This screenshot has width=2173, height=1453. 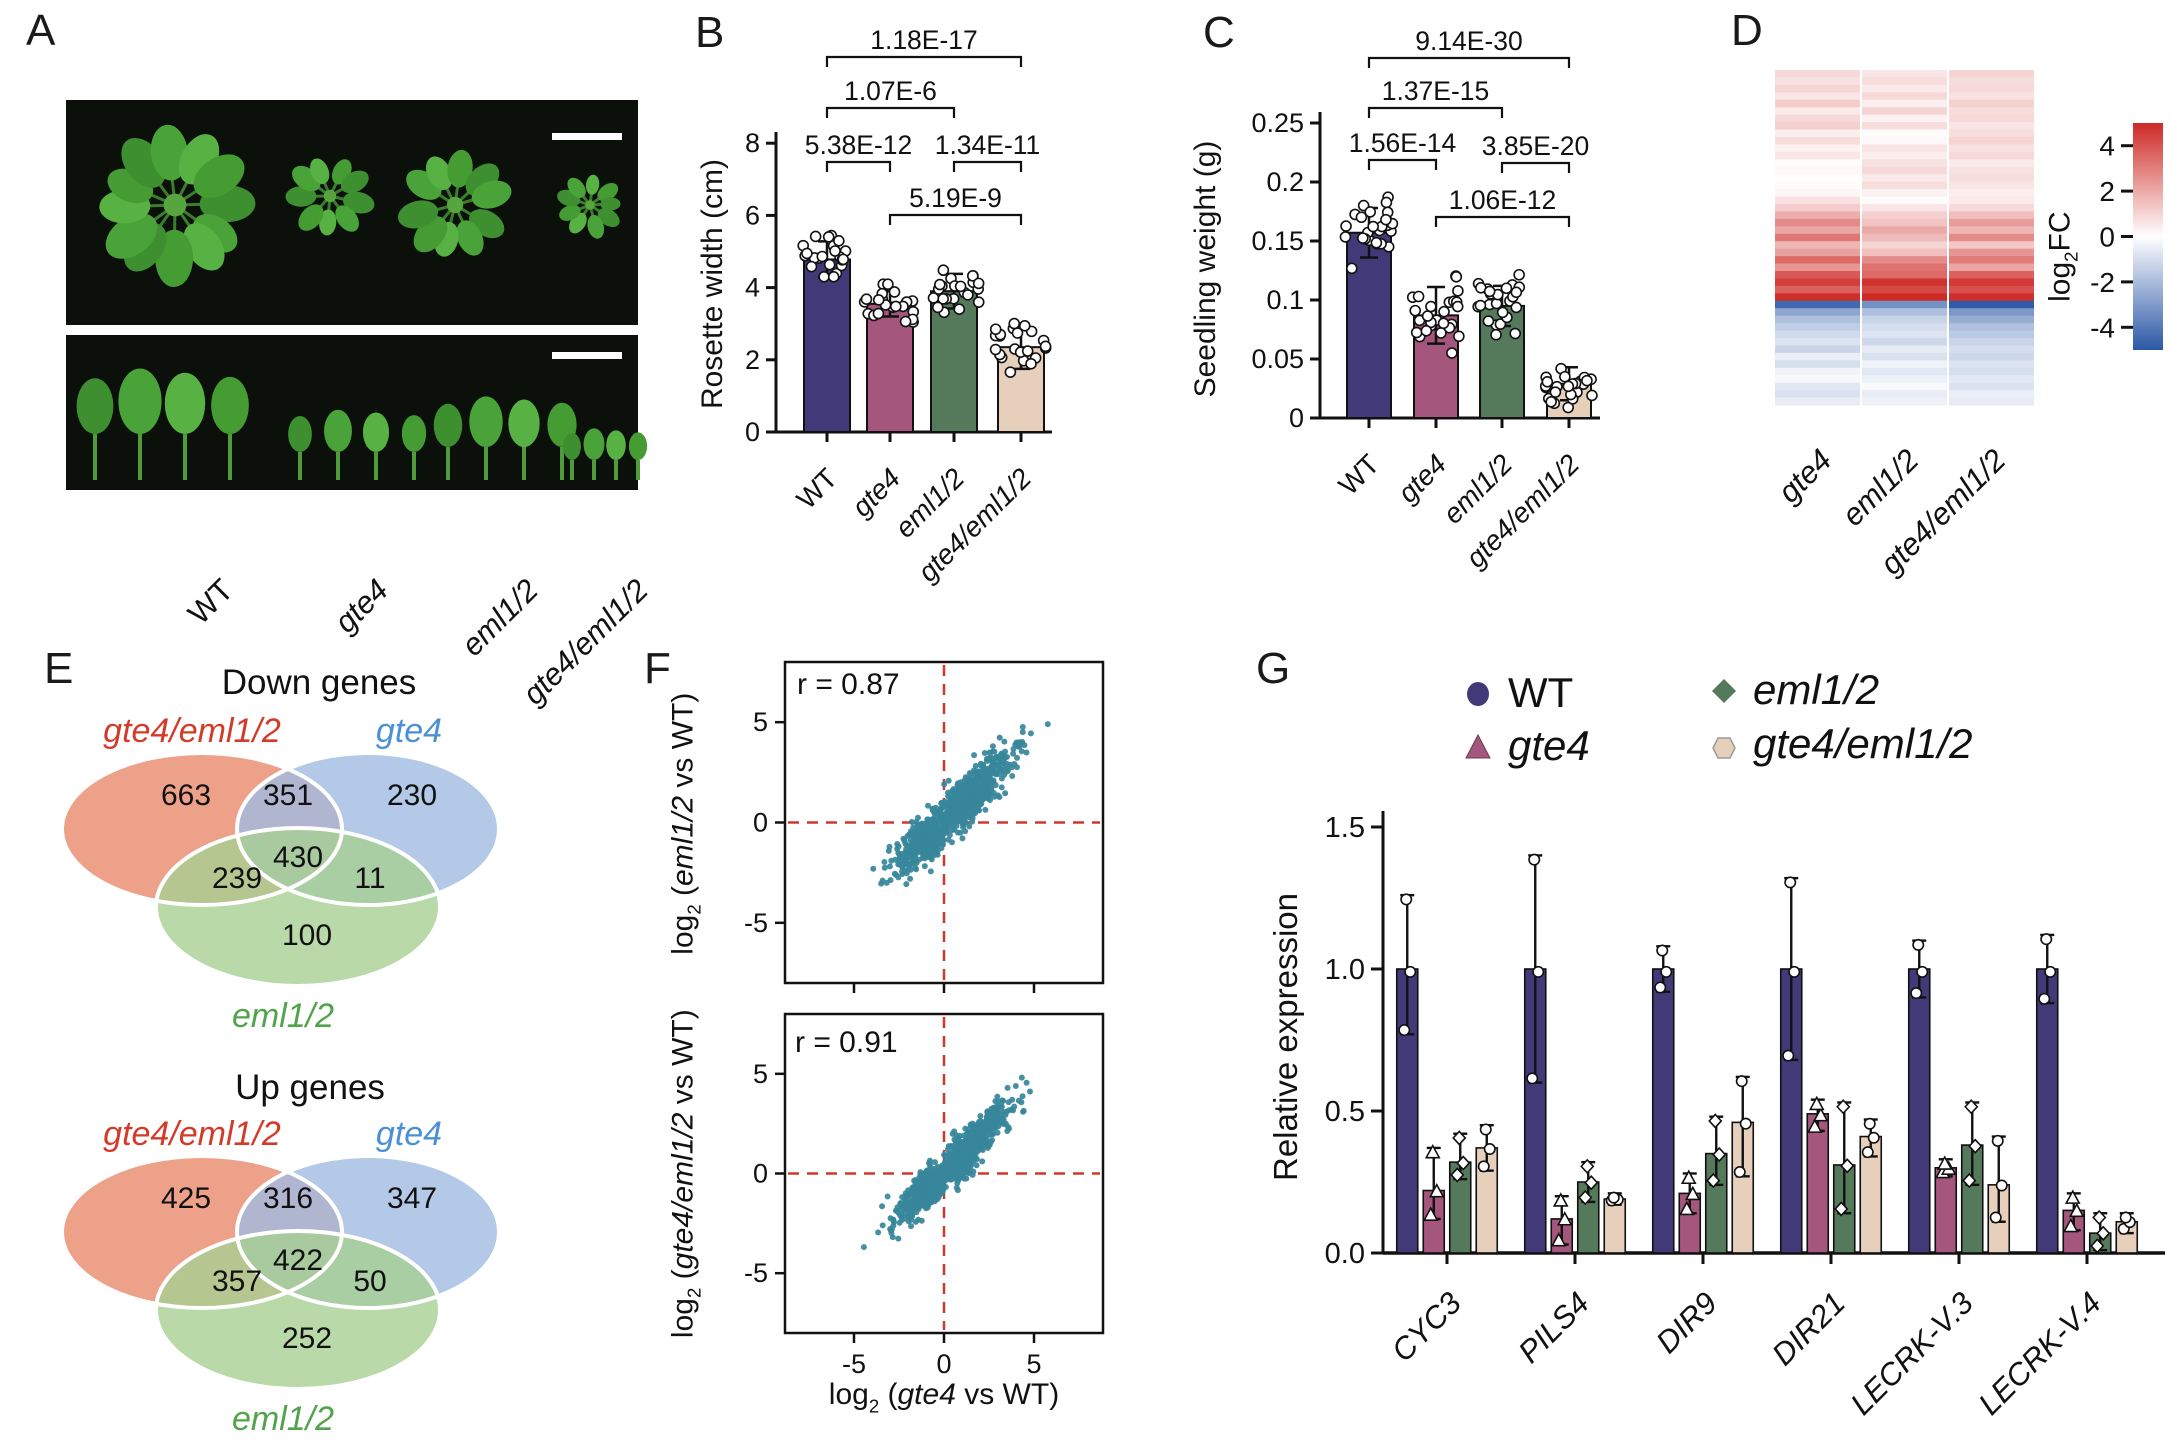 What do you see at coordinates (760, 1174) in the screenshot?
I see `y-tick-label: 0` at bounding box center [760, 1174].